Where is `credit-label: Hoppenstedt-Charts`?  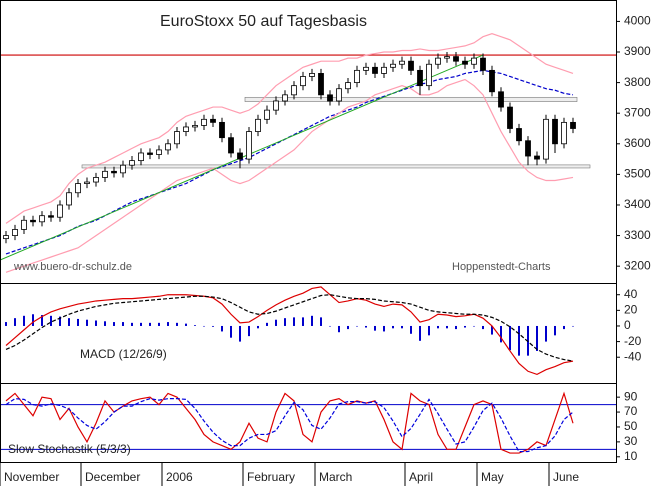 credit-label: Hoppenstedt-Charts is located at coordinates (501, 267).